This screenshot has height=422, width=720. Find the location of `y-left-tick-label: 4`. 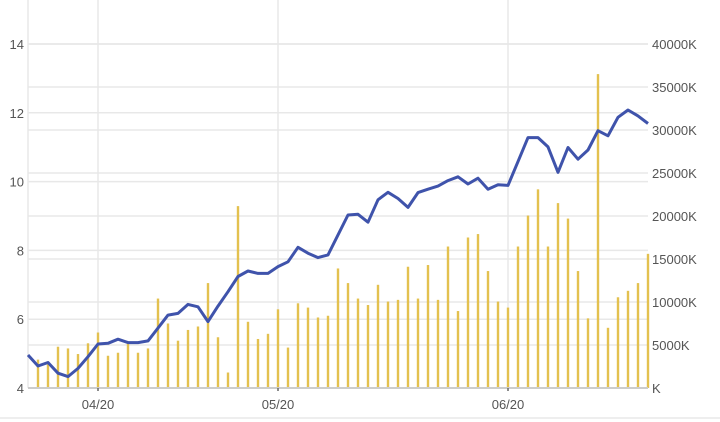

y-left-tick-label: 4 is located at coordinates (20, 388).